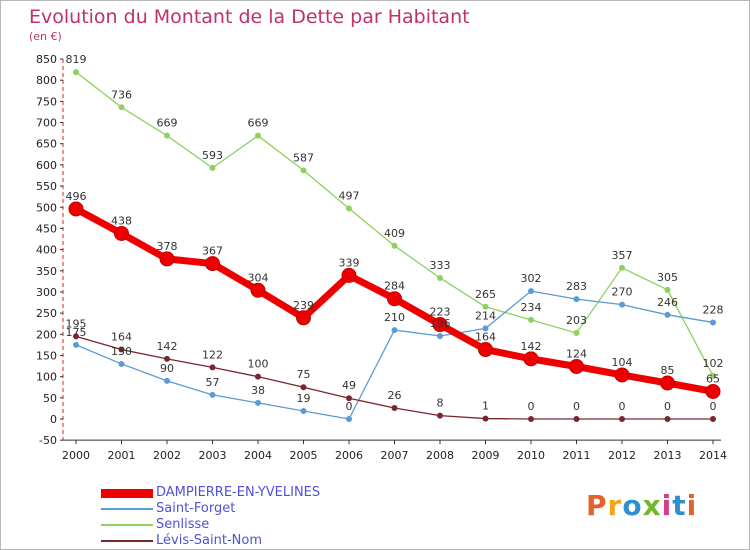 Image resolution: width=750 pixels, height=550 pixels. What do you see at coordinates (167, 246) in the screenshot?
I see `data-label: 378` at bounding box center [167, 246].